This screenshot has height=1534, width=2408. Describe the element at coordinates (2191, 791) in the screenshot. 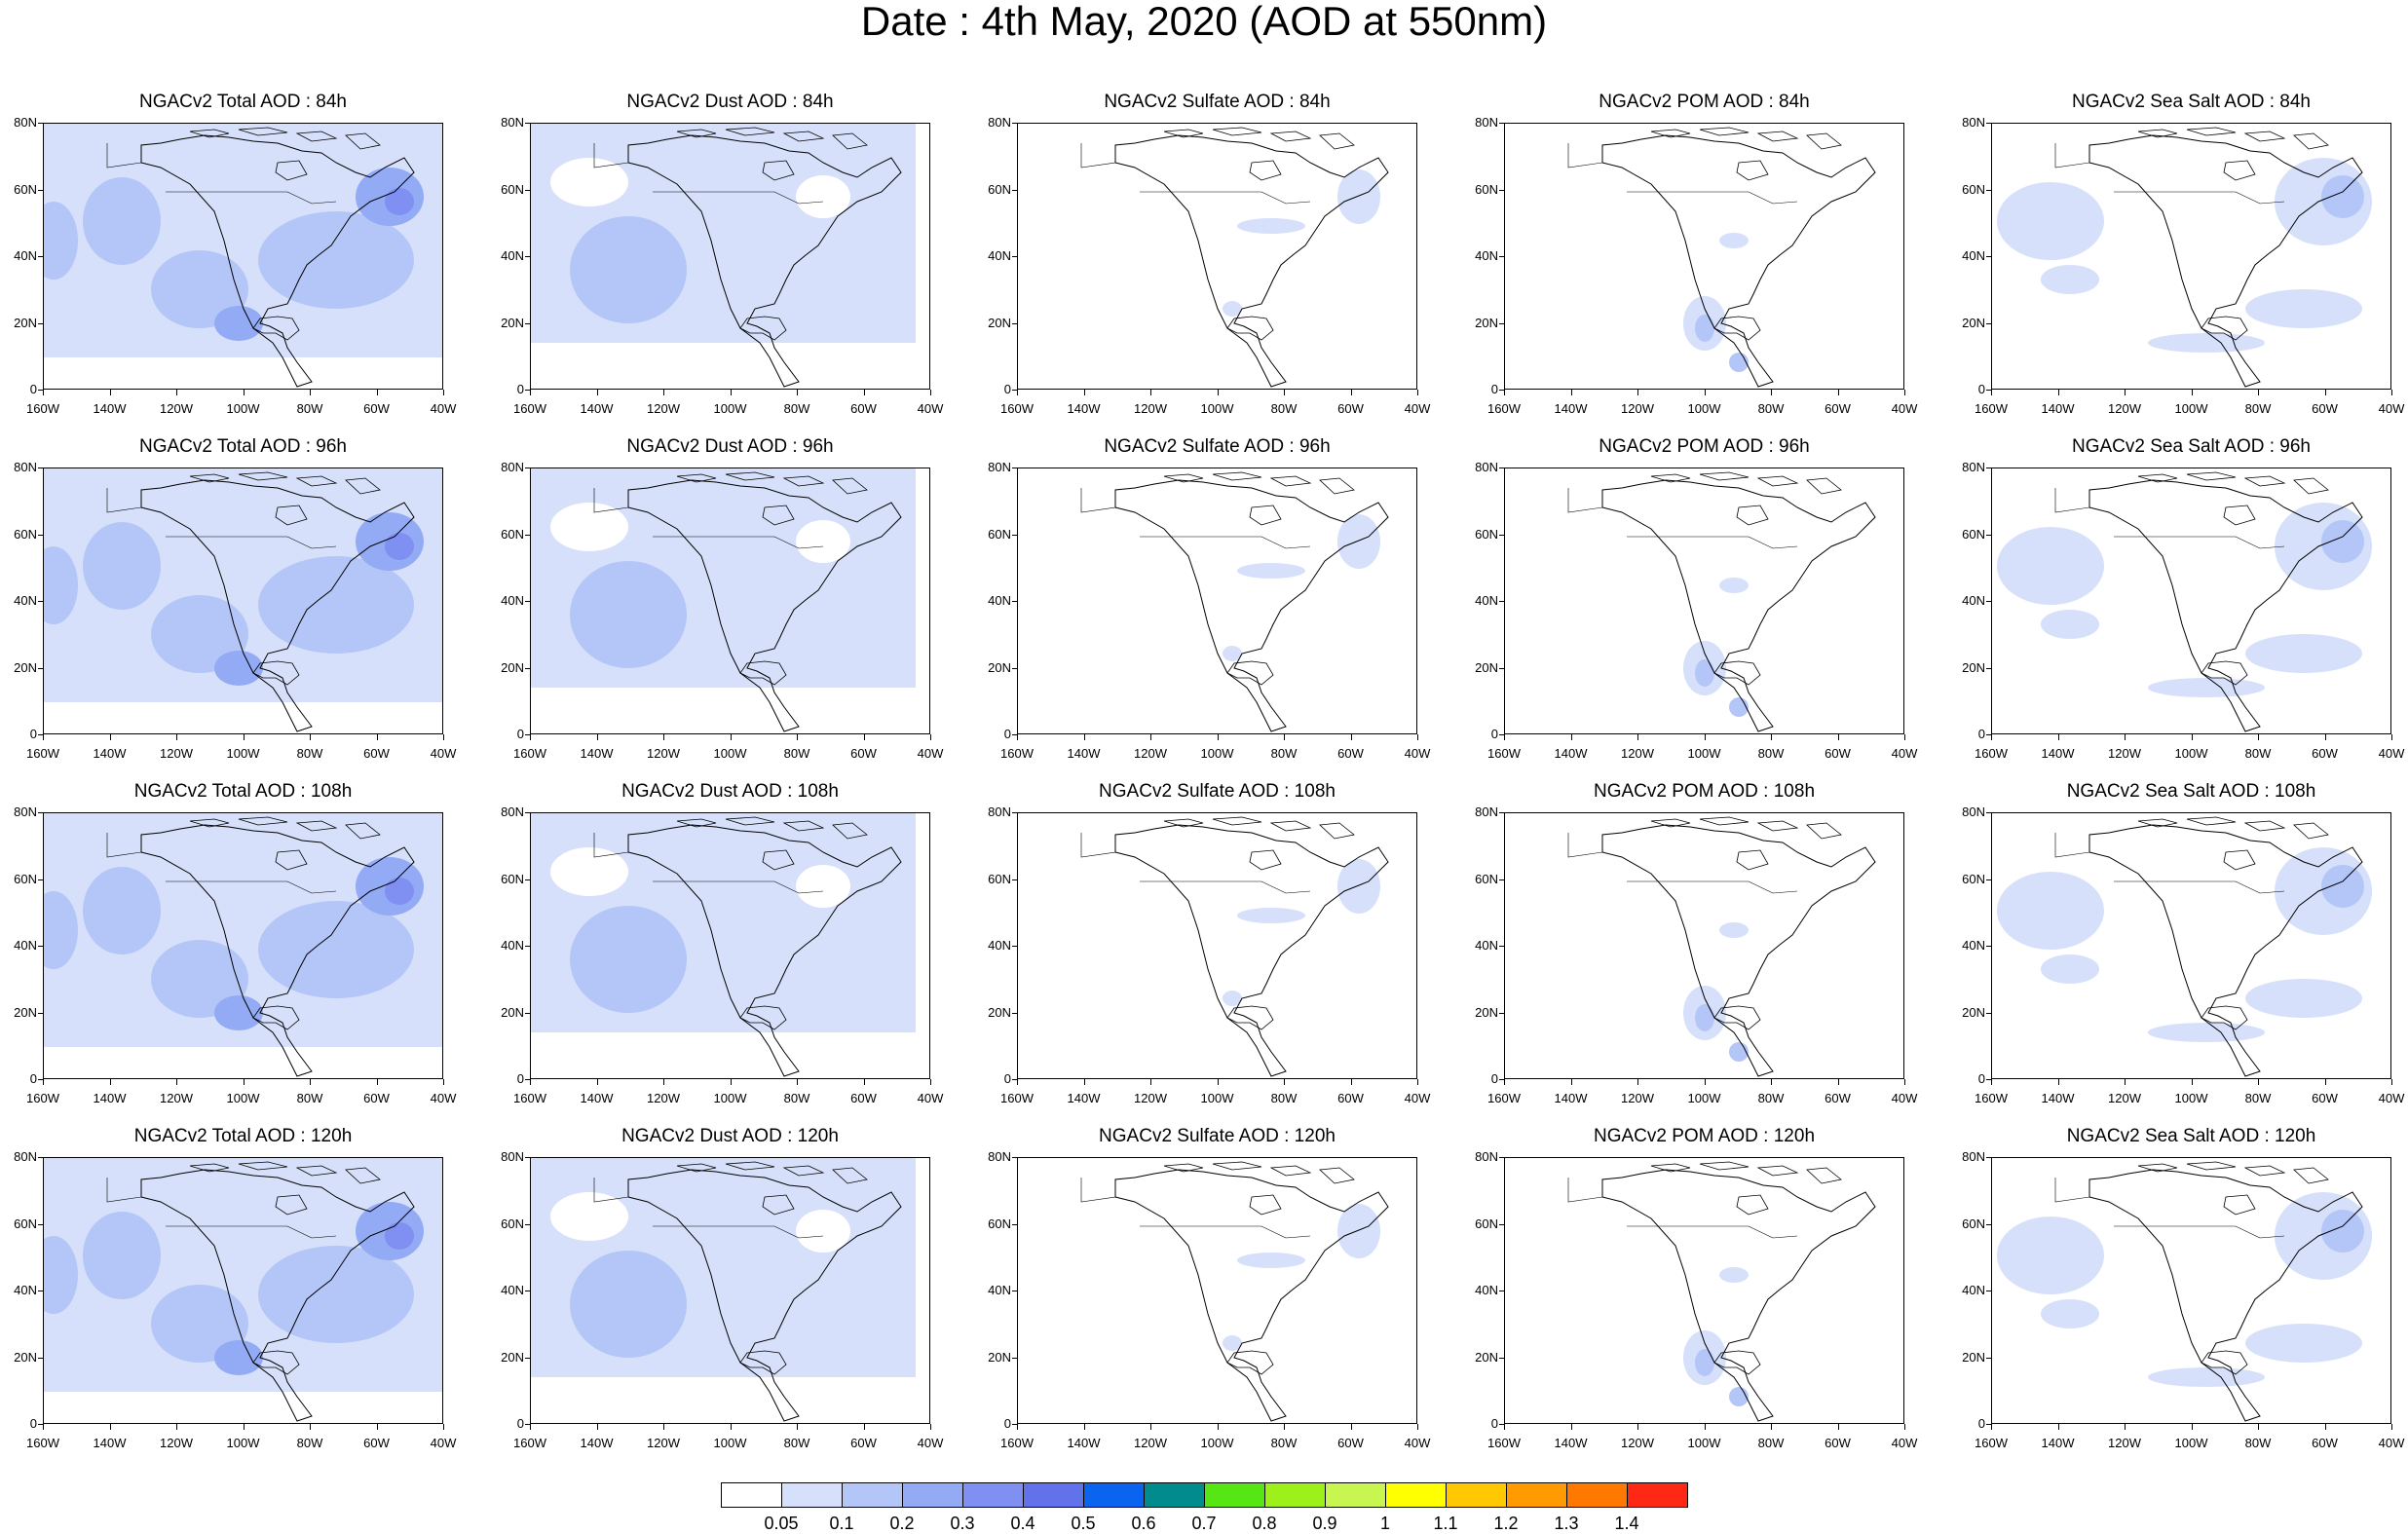

I see `panel-title: NGACv2 Sea Salt AOD : 108h` at that location.